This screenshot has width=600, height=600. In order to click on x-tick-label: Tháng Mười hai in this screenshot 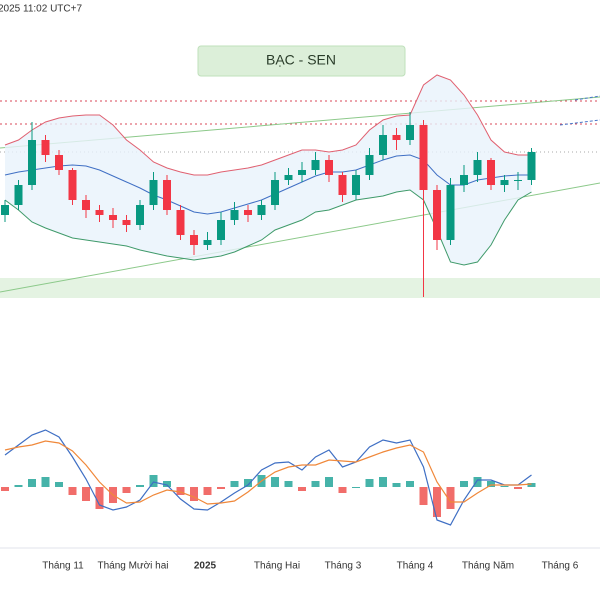, I will do `click(132, 566)`.